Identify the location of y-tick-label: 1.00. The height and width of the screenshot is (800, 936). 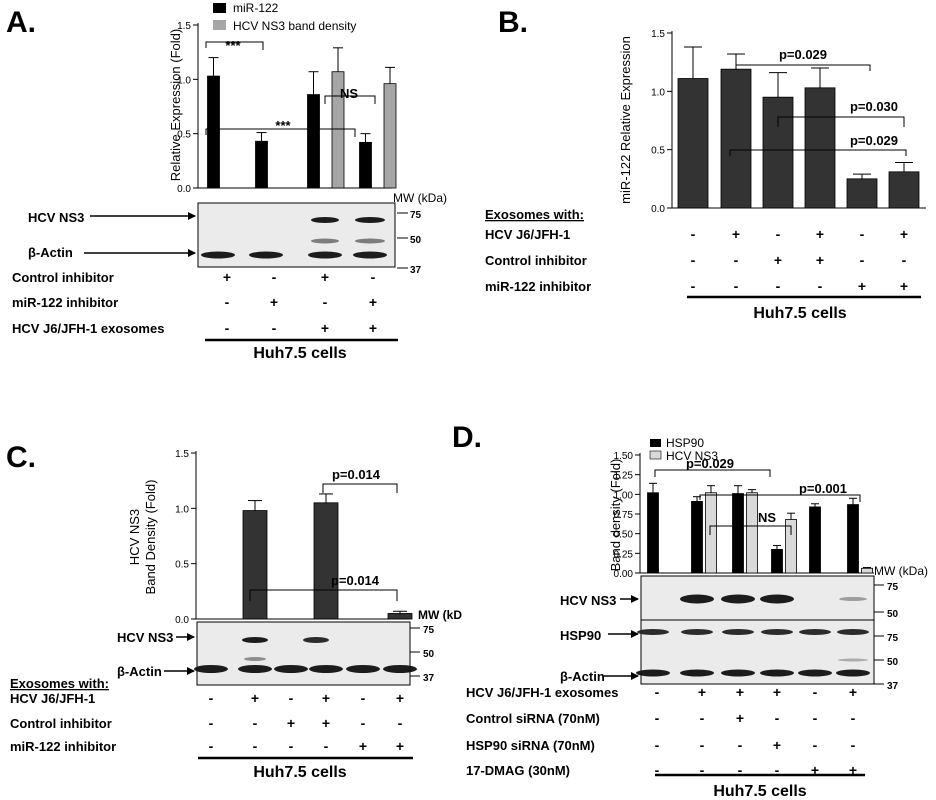
(624, 495).